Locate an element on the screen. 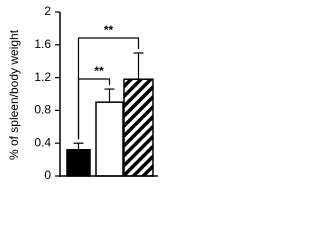 This screenshot has height=240, width=320. y-tick-label: 1.2 is located at coordinates (42, 77).